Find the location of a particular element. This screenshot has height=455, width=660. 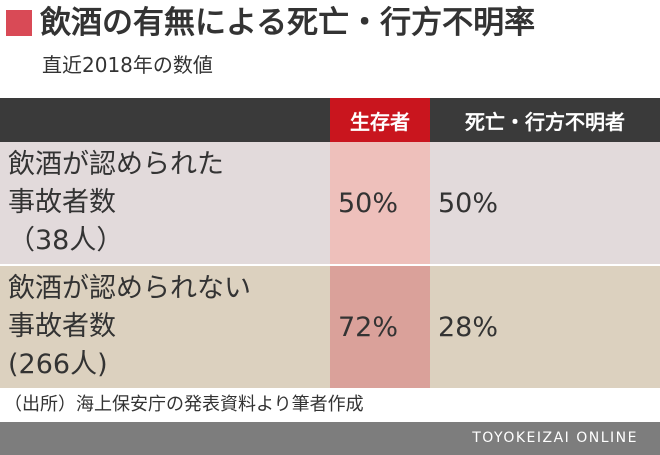

header-blank-cell is located at coordinates (165, 120).